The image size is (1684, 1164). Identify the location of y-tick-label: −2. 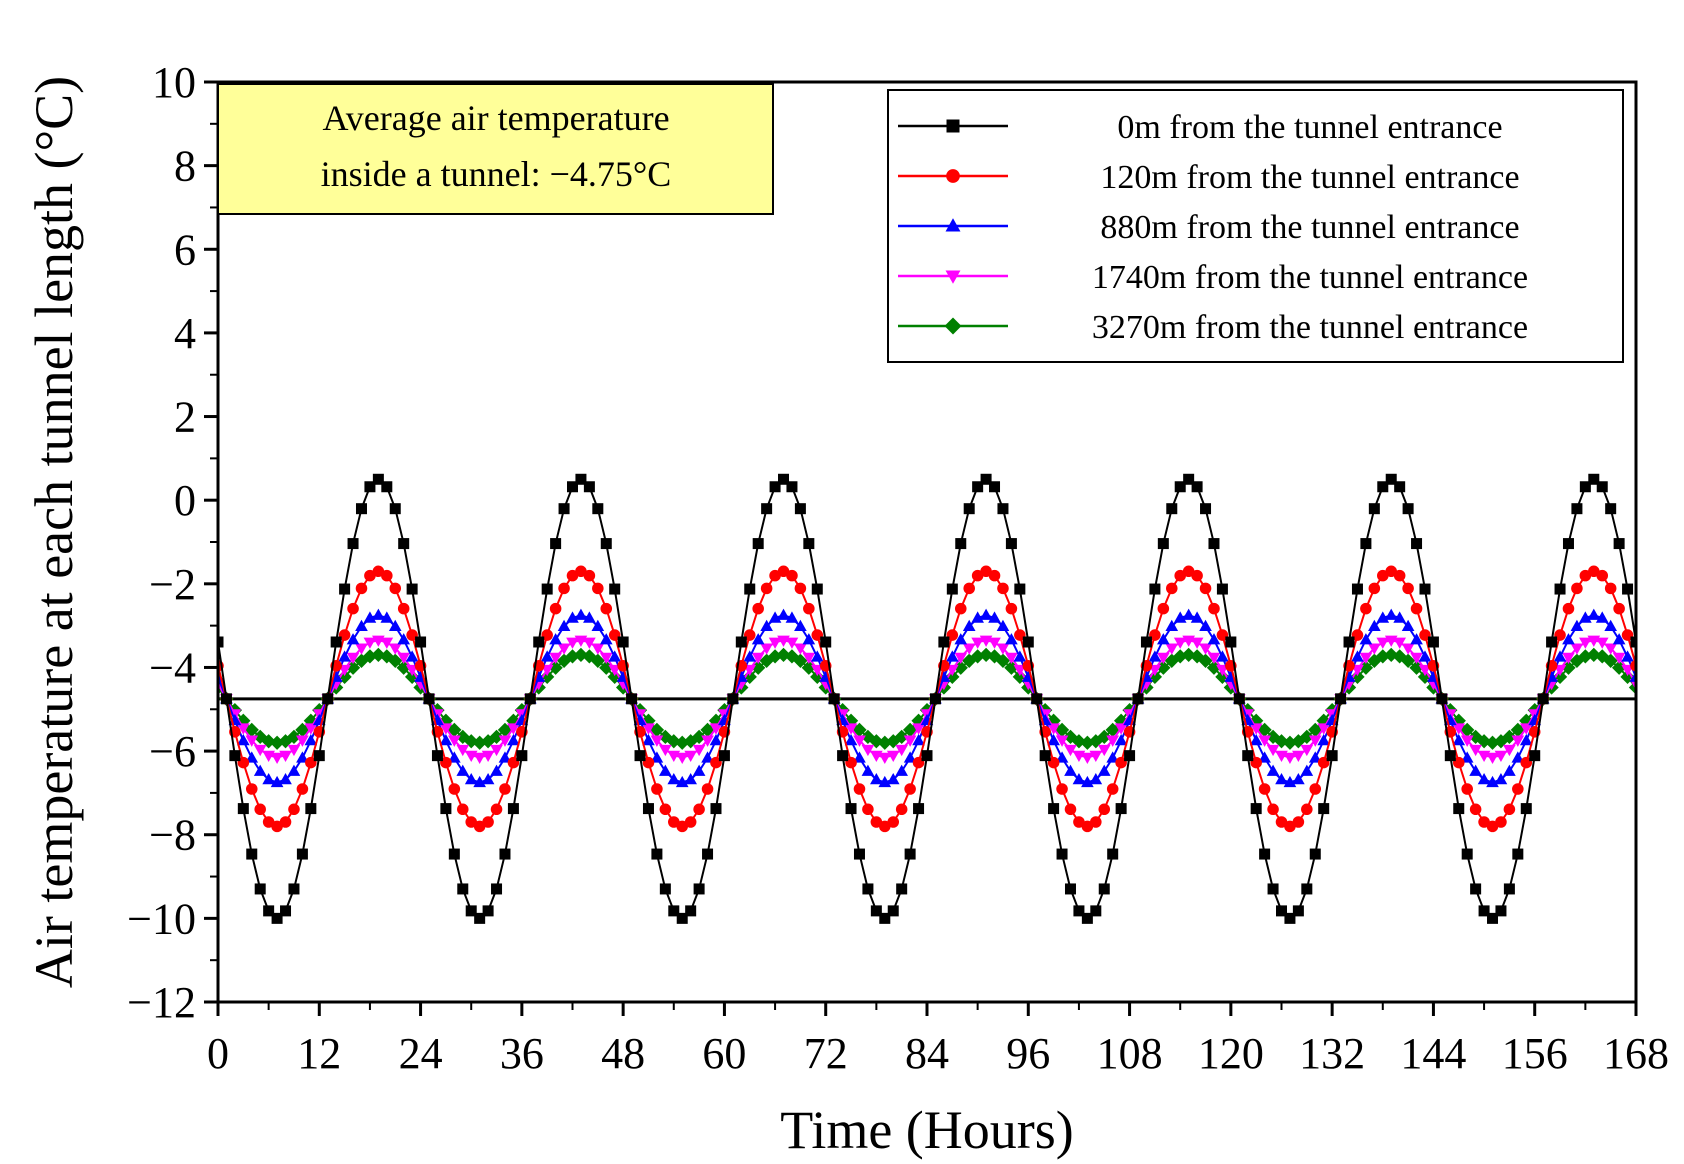
(172, 584).